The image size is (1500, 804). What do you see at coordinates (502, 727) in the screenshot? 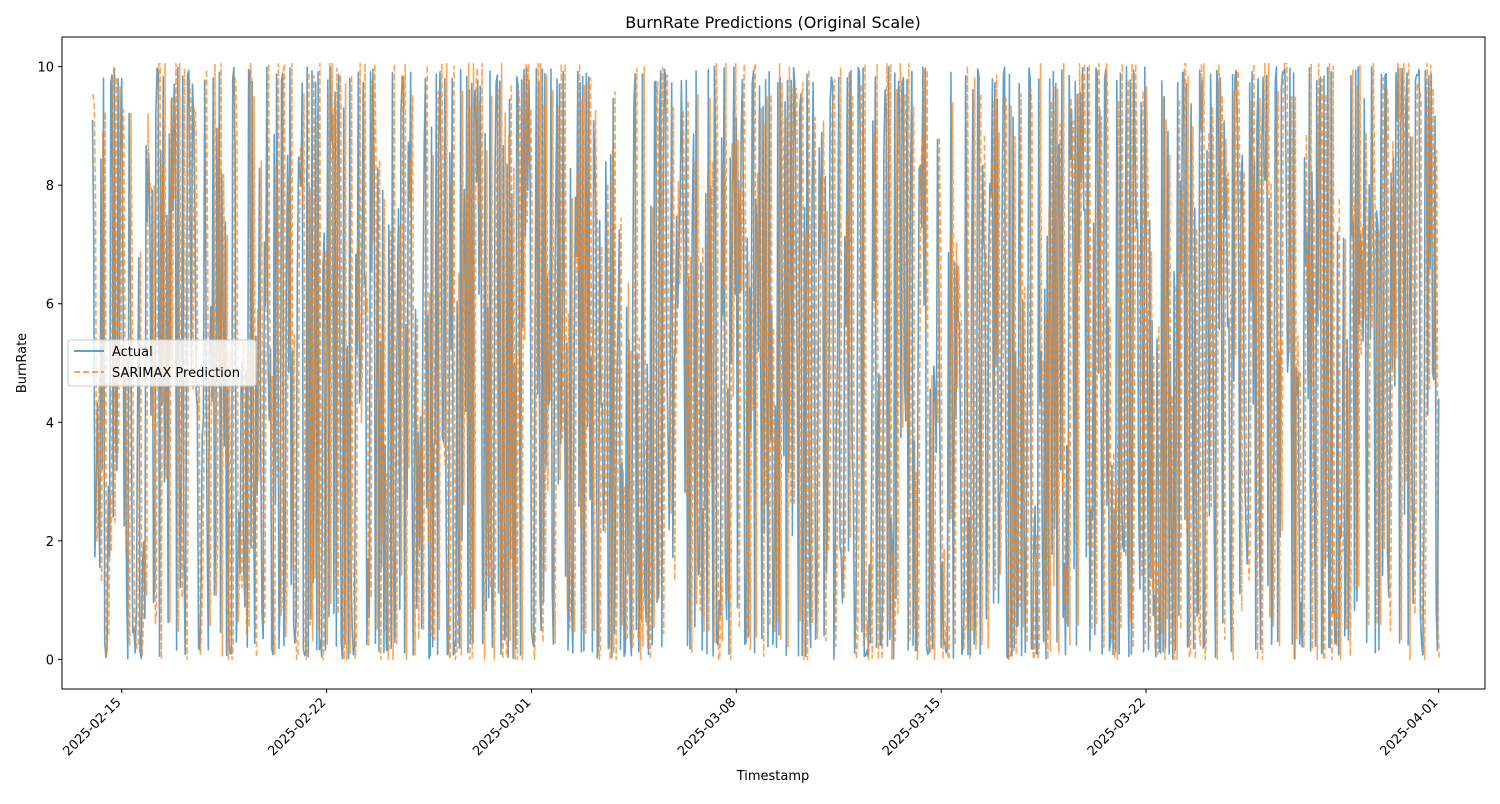
I see `x-tick-label: 2025-03-01` at bounding box center [502, 727].